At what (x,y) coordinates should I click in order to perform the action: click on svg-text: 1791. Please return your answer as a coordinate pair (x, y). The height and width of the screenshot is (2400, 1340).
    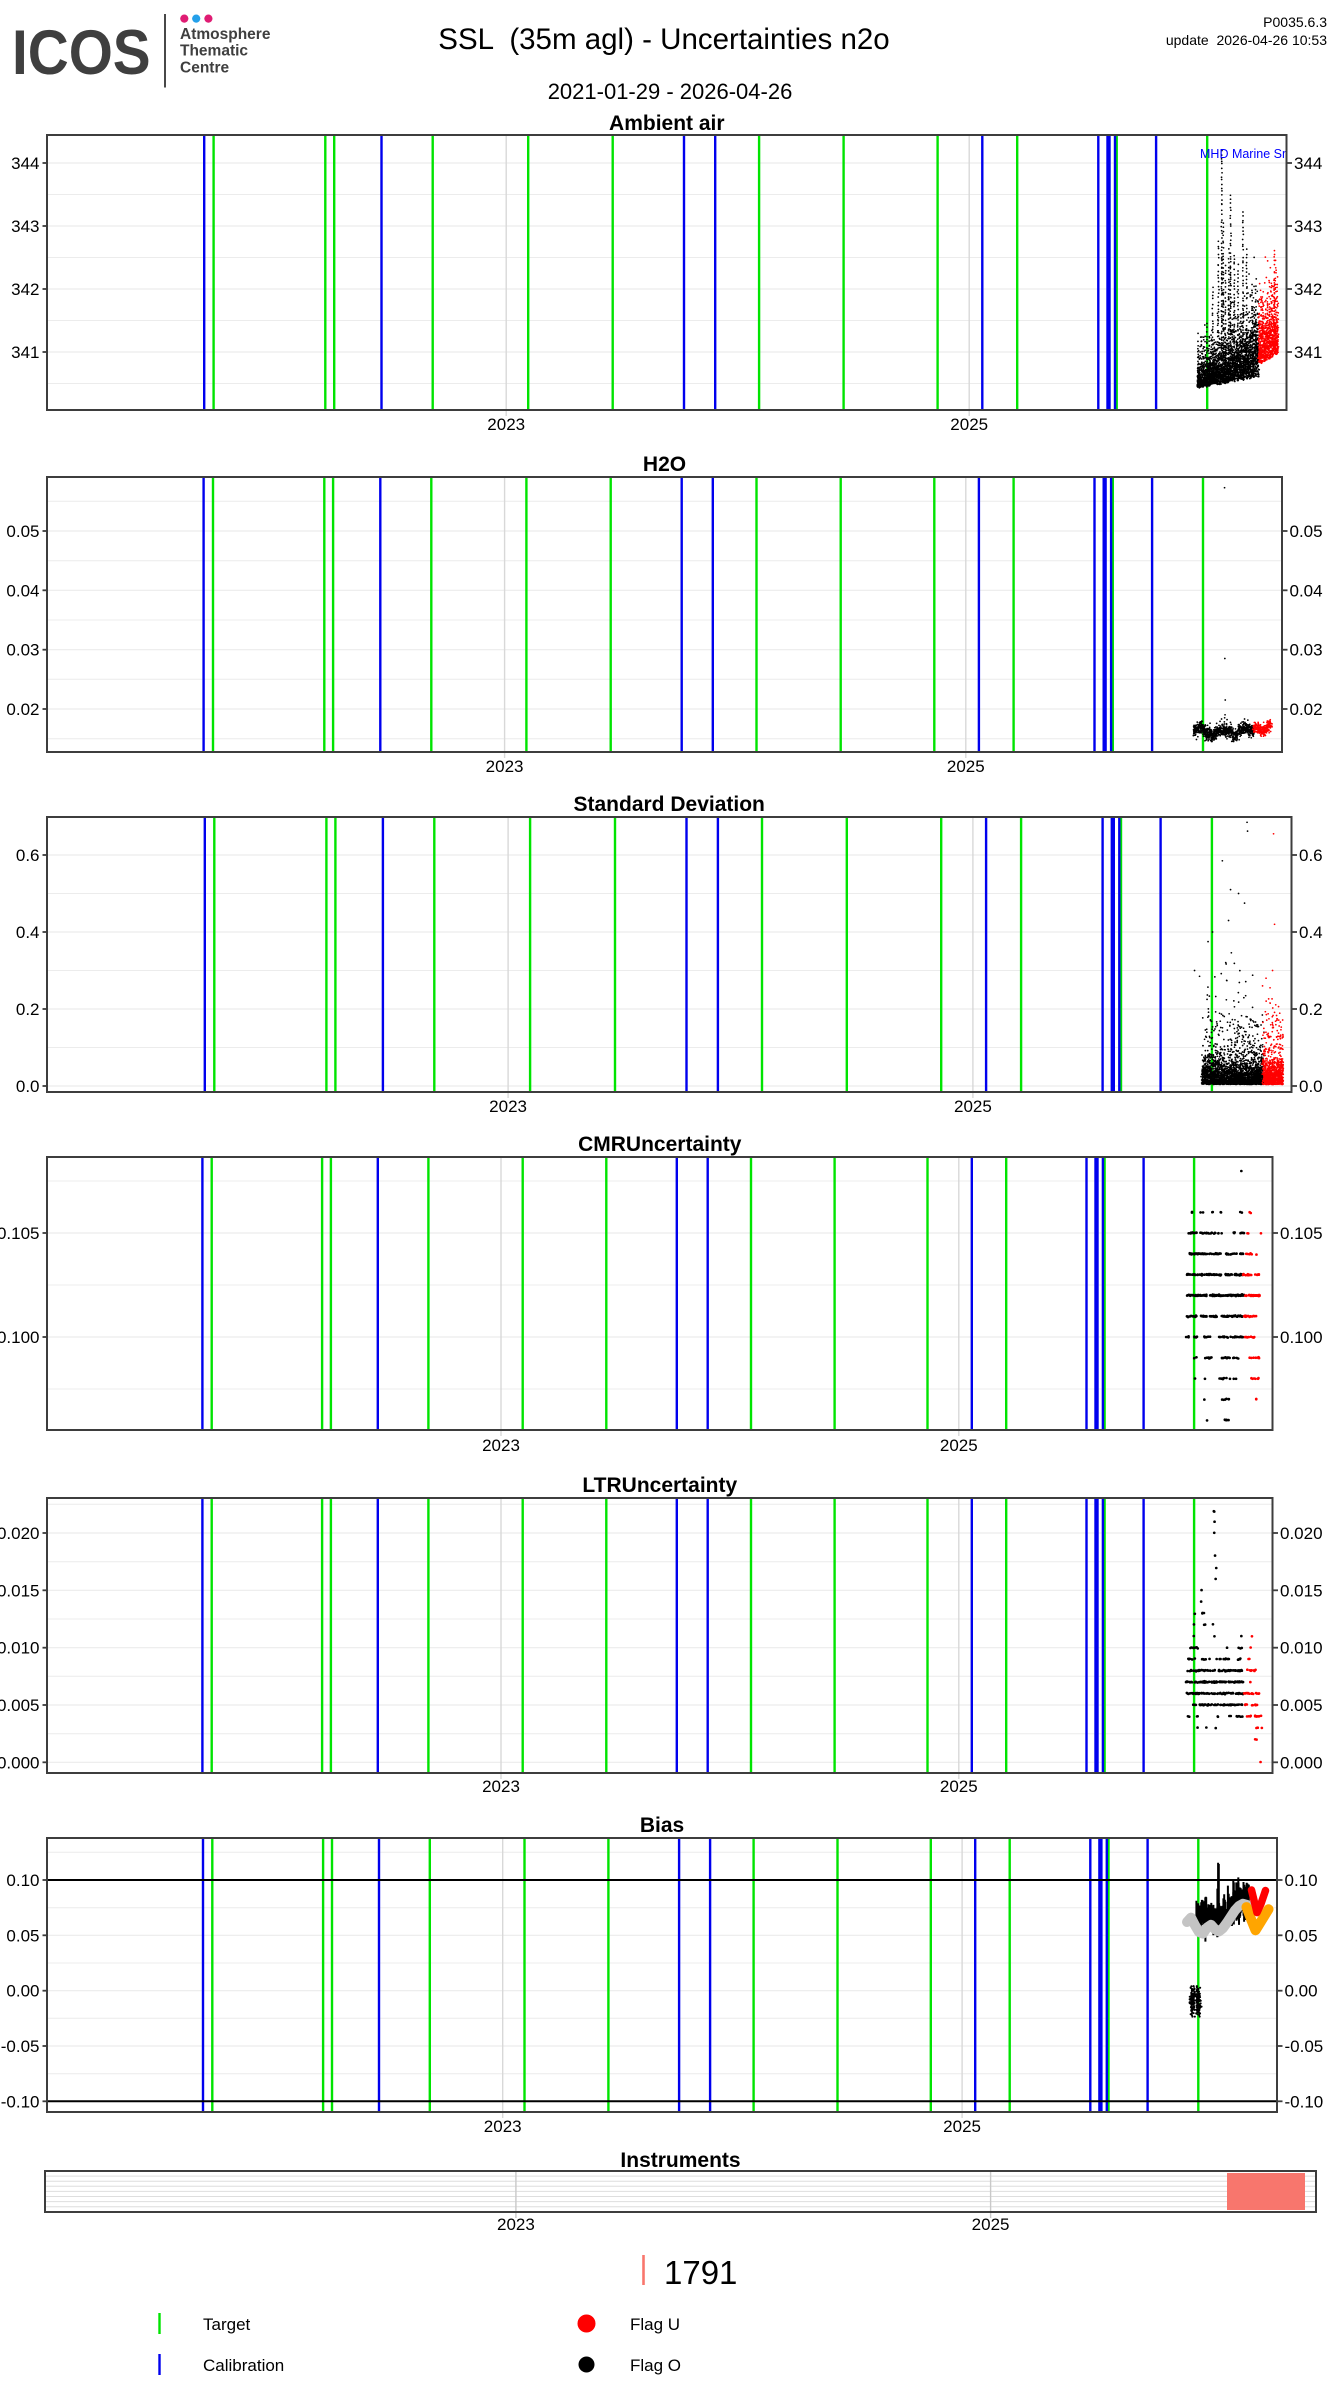
    Looking at the image, I should click on (700, 2272).